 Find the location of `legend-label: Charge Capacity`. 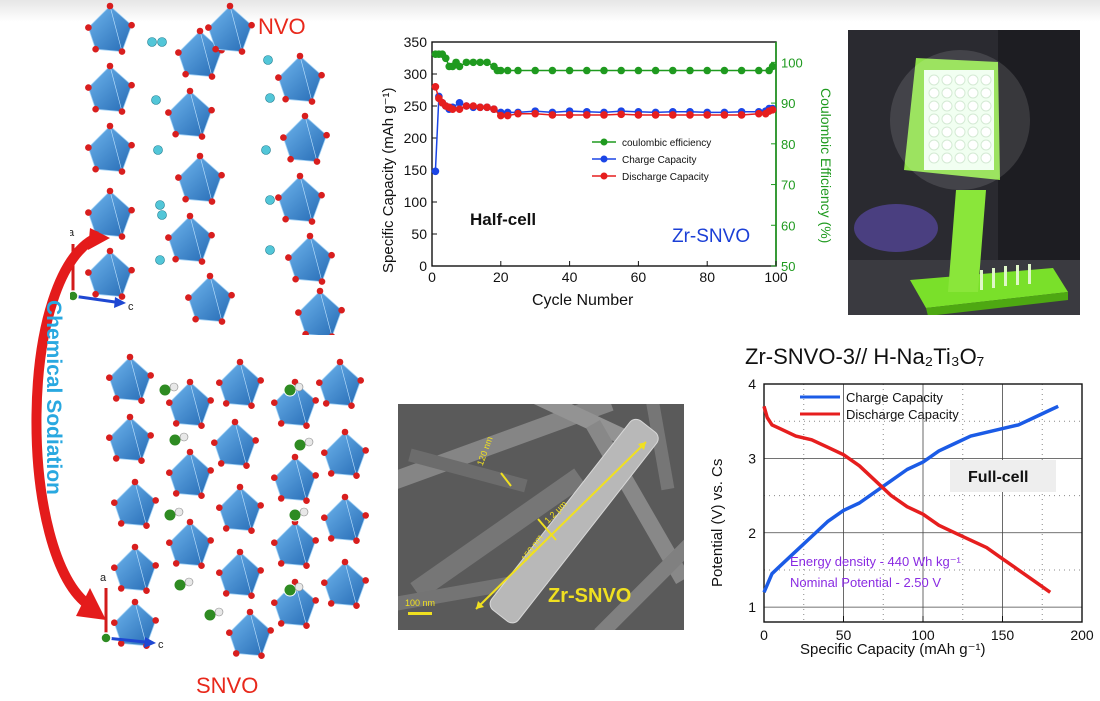

legend-label: Charge Capacity is located at coordinates (894, 397).